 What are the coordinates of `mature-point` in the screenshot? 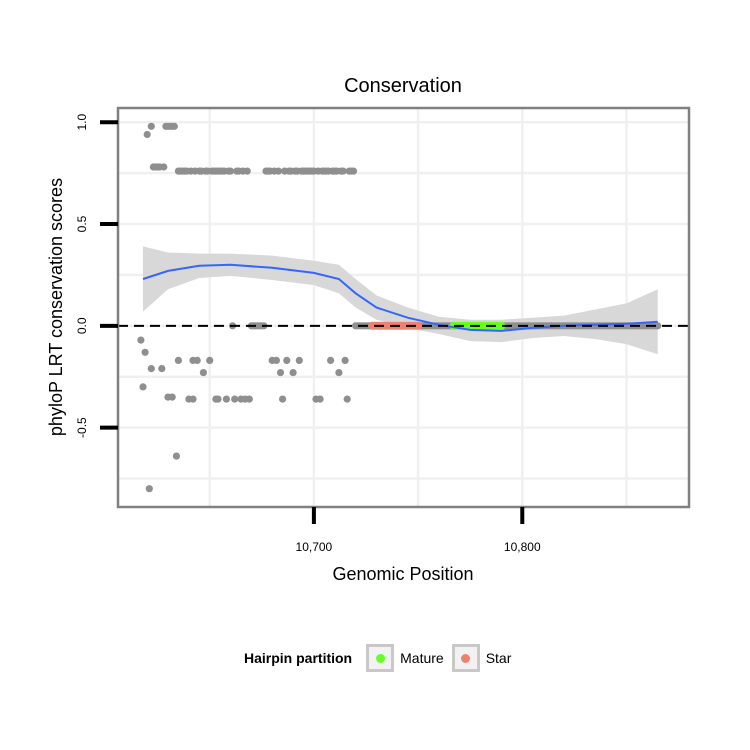 It's located at (501, 325).